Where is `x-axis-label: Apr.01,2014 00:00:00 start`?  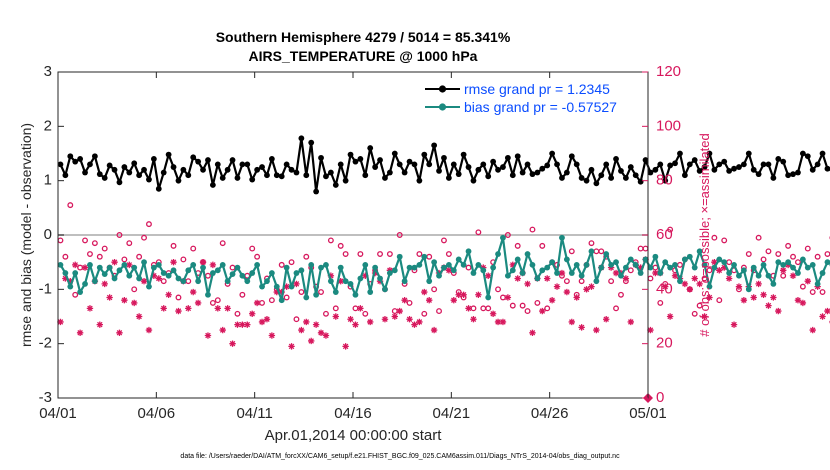
x-axis-label: Apr.01,2014 00:00:00 start is located at coordinates (354, 435).